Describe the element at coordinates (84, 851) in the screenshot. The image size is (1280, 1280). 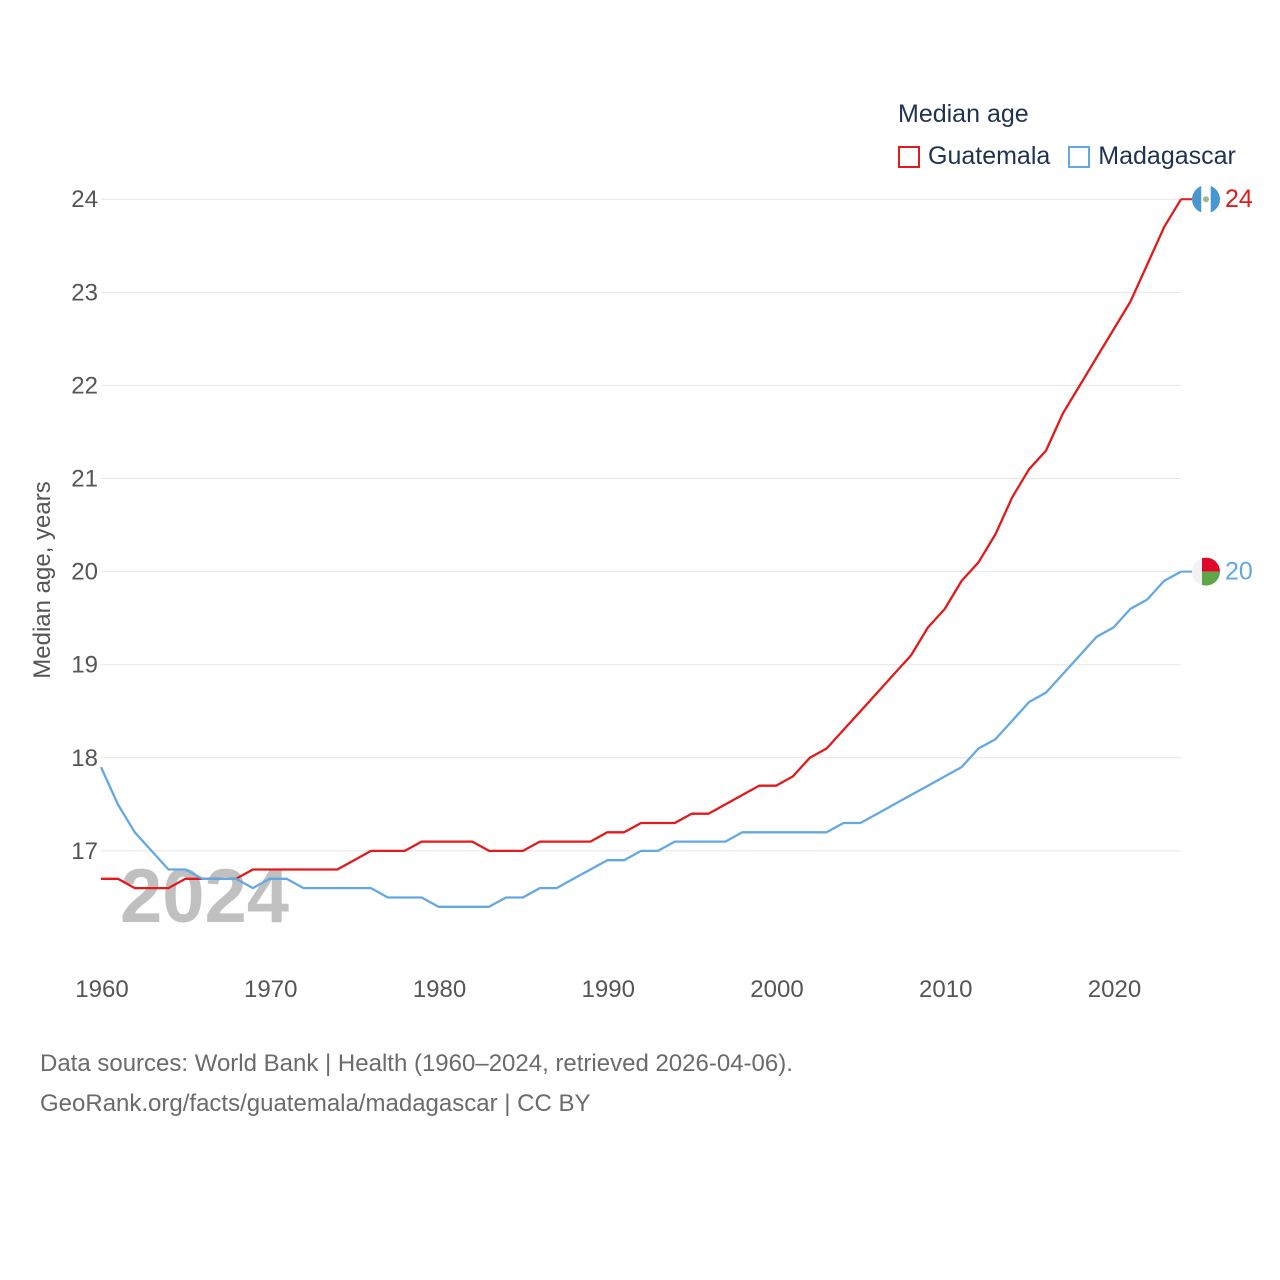
I see `y-tick-label-17: 17` at that location.